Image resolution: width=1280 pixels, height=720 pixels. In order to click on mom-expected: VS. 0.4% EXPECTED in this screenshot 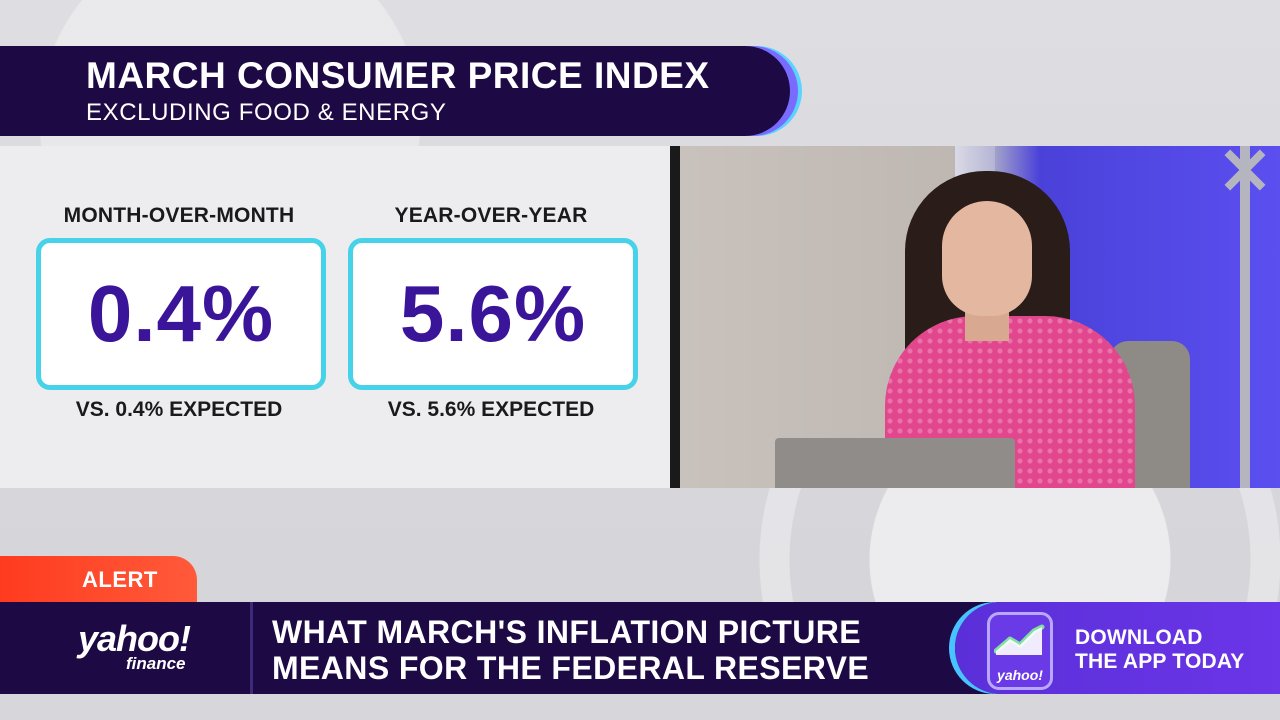, I will do `click(179, 409)`.